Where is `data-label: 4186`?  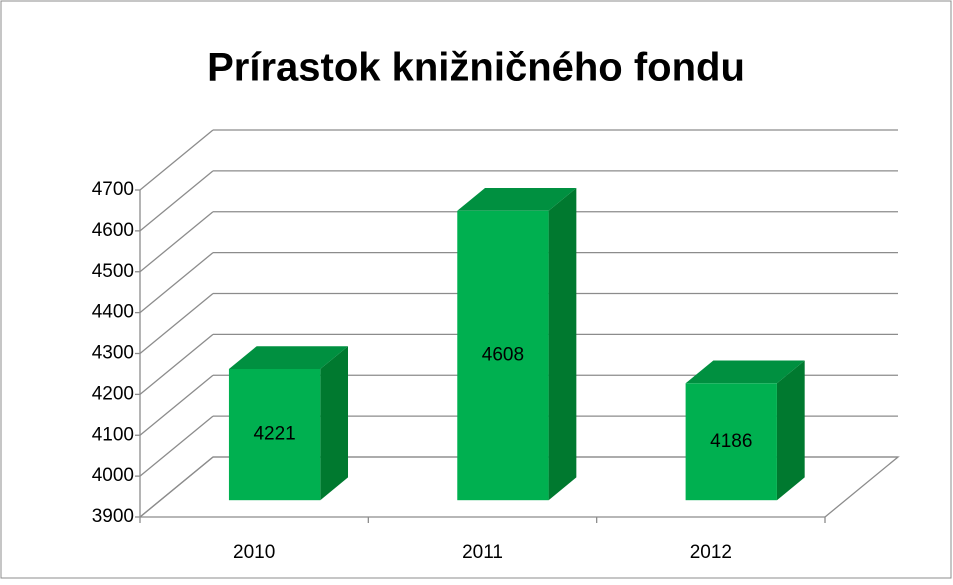
data-label: 4186 is located at coordinates (731, 441).